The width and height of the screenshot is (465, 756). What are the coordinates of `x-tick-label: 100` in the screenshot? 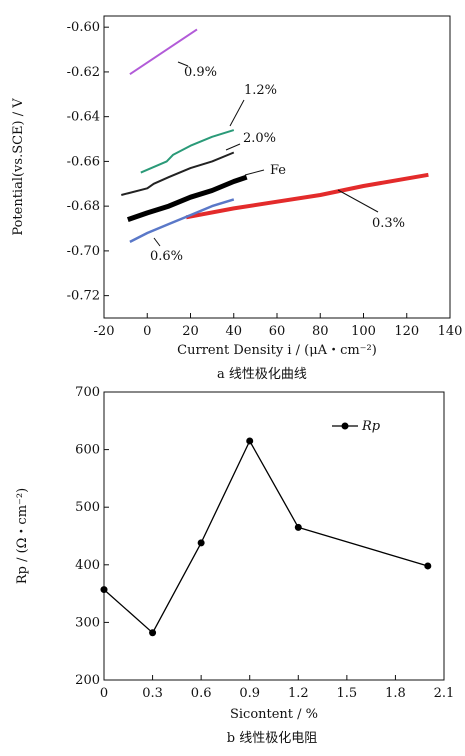 It's located at (363, 331).